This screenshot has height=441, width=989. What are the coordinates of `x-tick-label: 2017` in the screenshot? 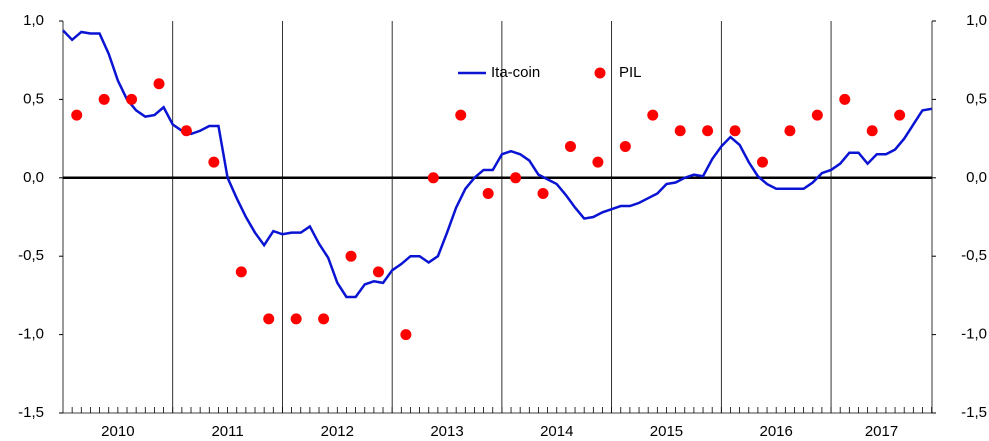 It's located at (881, 431).